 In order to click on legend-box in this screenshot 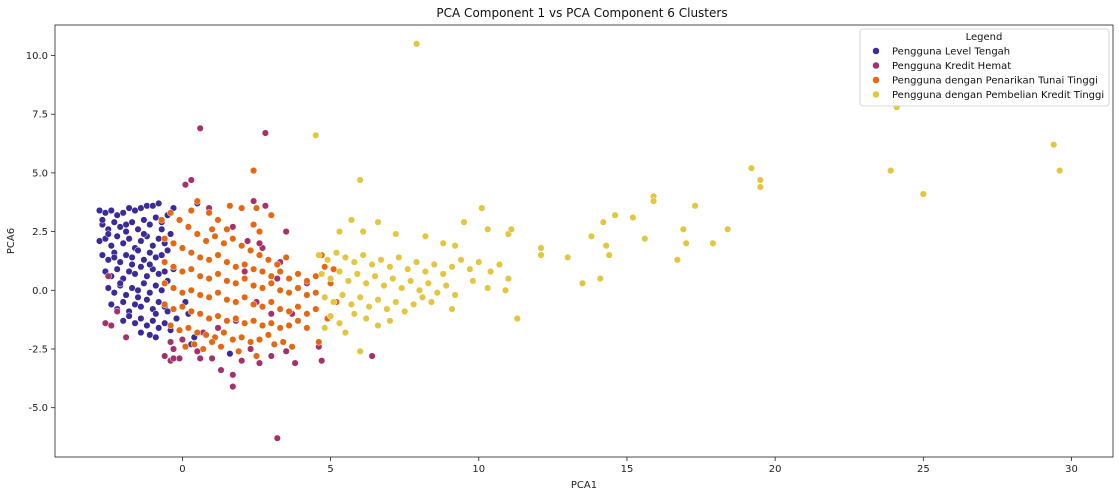, I will do `click(984, 67)`.